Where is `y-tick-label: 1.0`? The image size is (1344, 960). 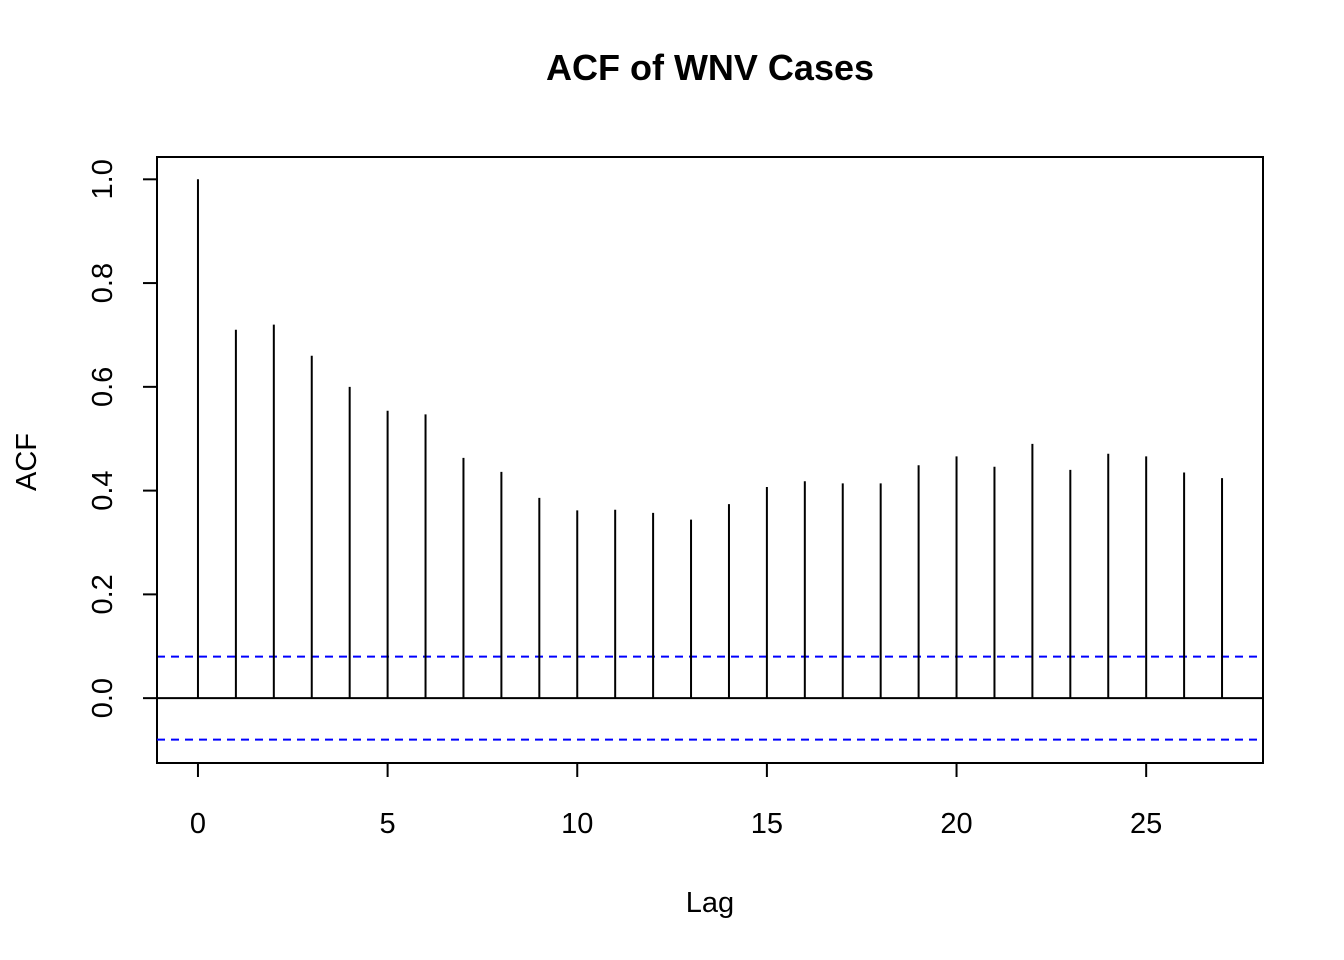
y-tick-label: 1.0 is located at coordinates (103, 179).